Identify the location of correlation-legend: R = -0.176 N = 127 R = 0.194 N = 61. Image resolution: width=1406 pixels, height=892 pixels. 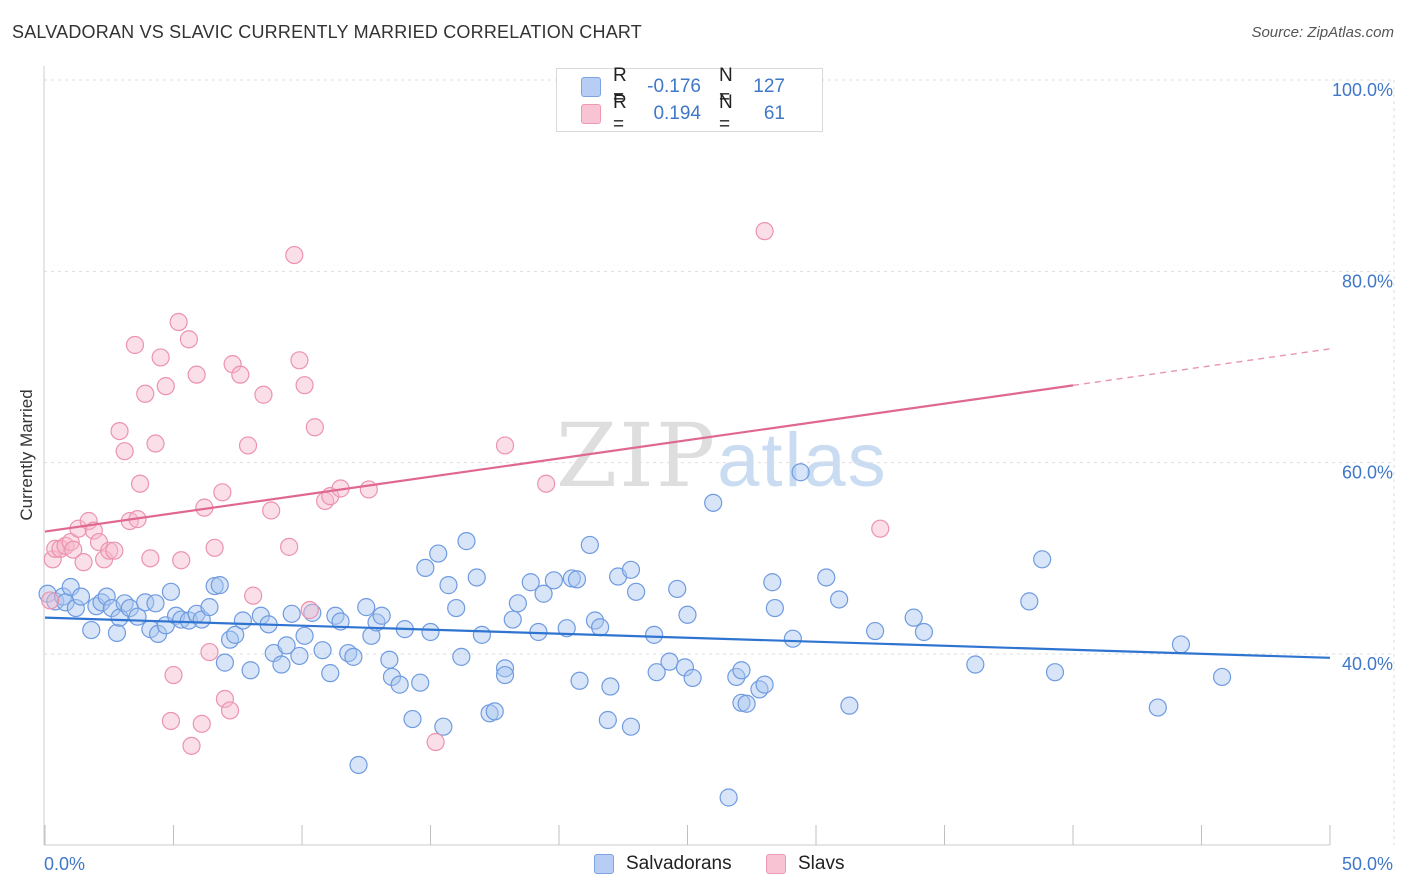
(689, 100).